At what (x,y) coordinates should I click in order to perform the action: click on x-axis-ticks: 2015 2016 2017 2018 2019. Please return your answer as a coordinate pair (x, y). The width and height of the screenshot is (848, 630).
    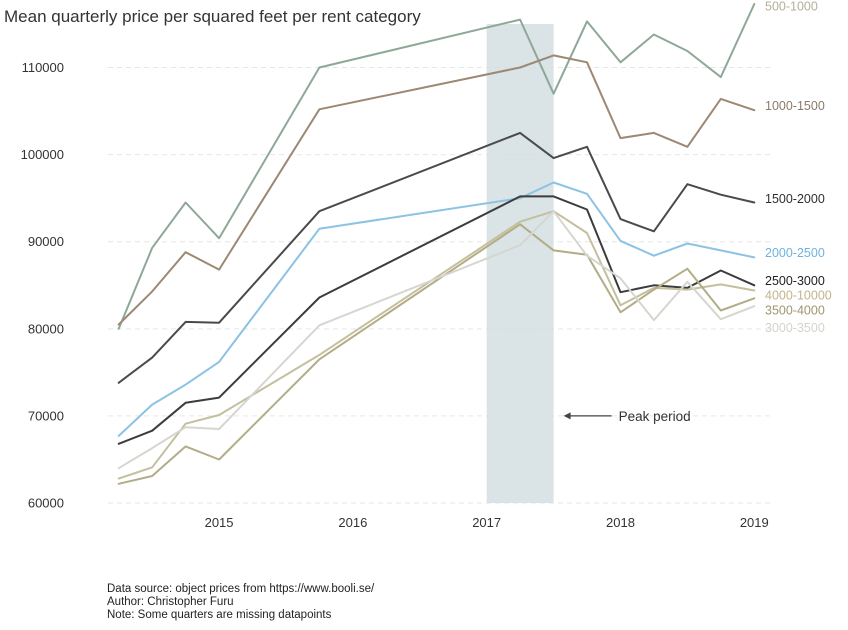
    Looking at the image, I should click on (487, 522).